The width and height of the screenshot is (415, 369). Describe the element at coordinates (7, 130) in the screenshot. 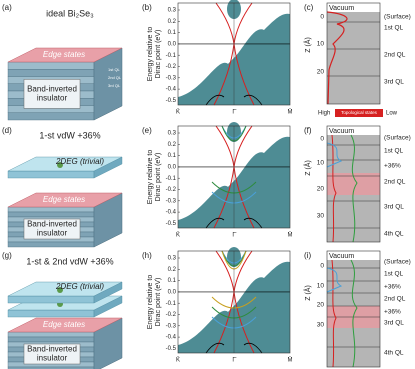

I see `panel-label: (d)` at that location.